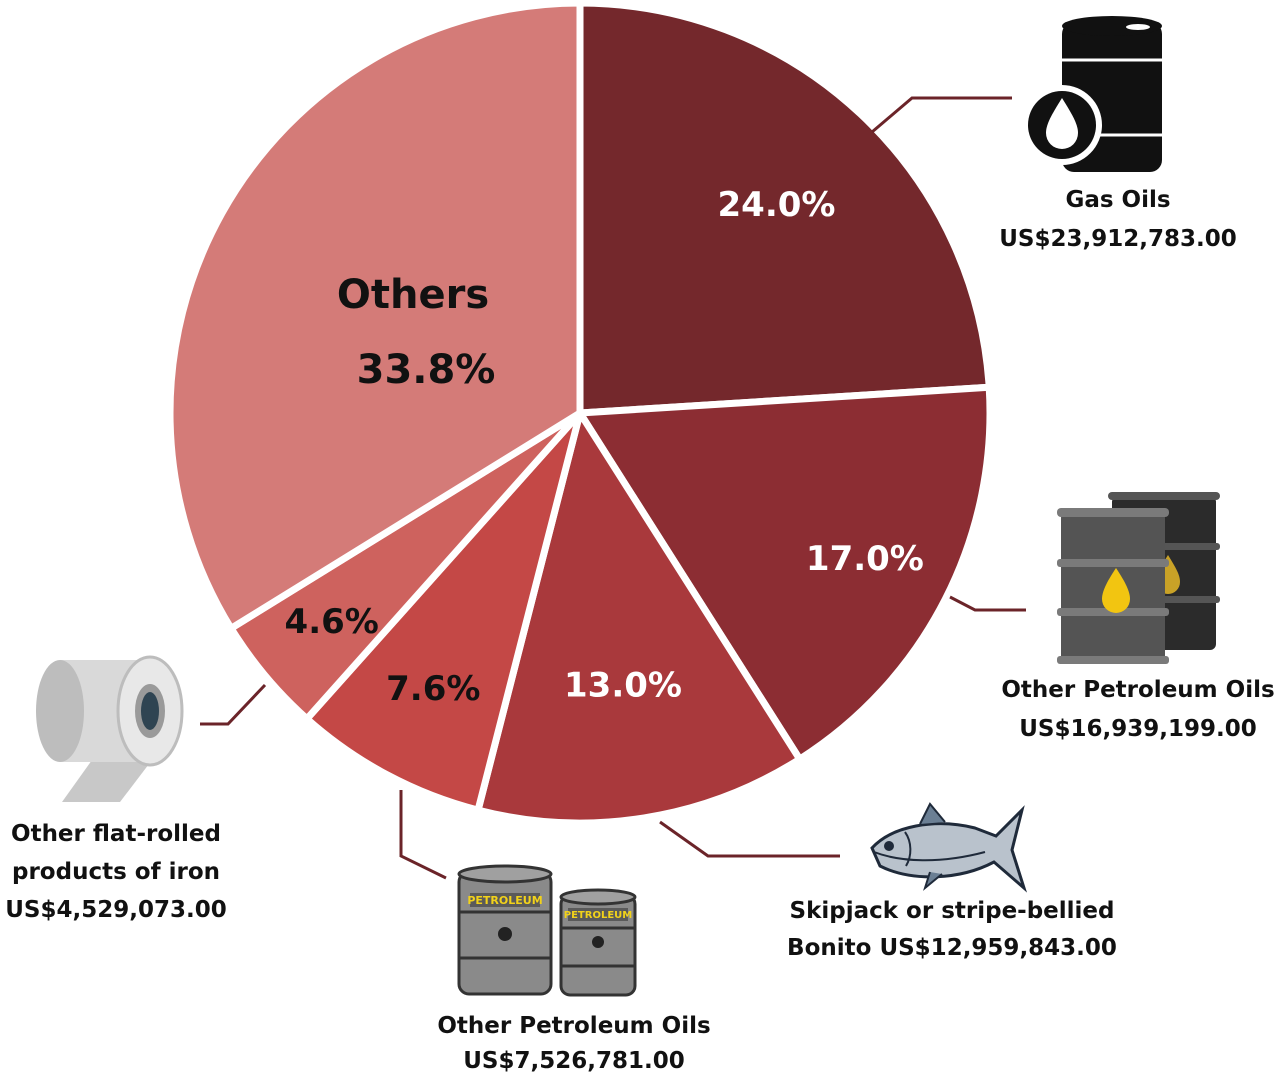  What do you see at coordinates (233, 704) in the screenshot?
I see `leader-line-flat-rolled-iron` at bounding box center [233, 704].